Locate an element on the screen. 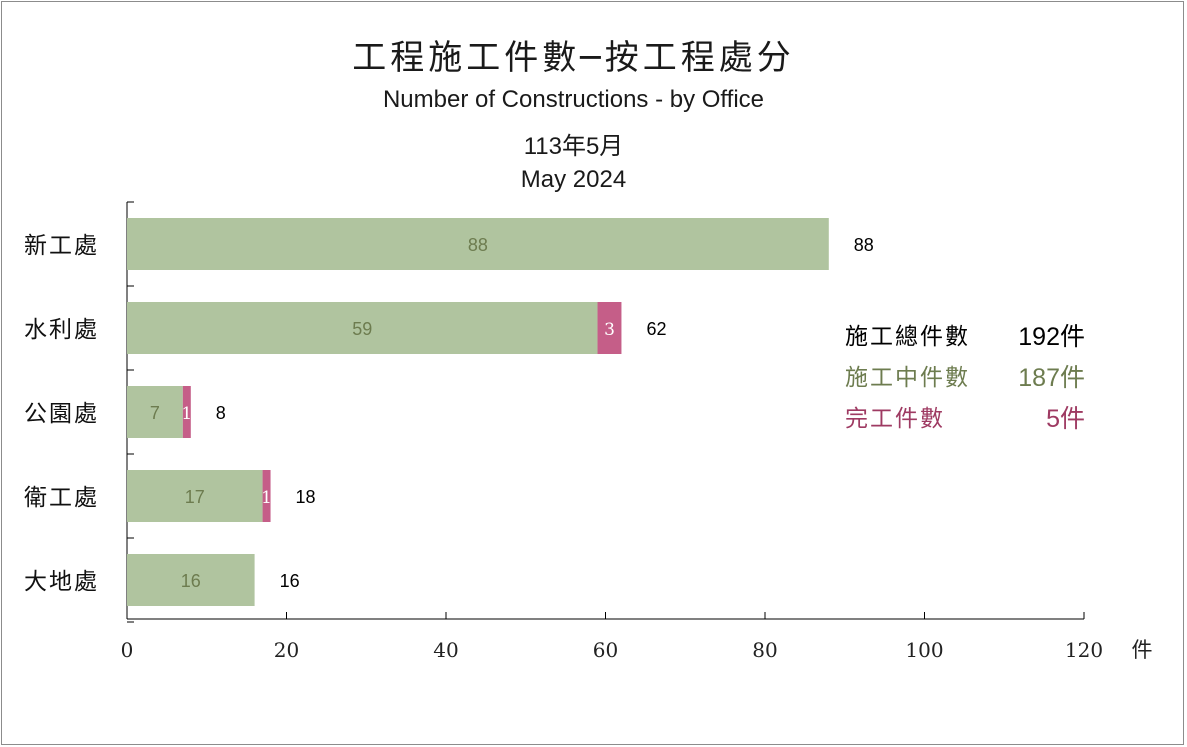 This screenshot has width=1187, height=747. summary-panel: 施工總件數 192件 施工中件數 187件 完工件數 5件 is located at coordinates (975, 378).